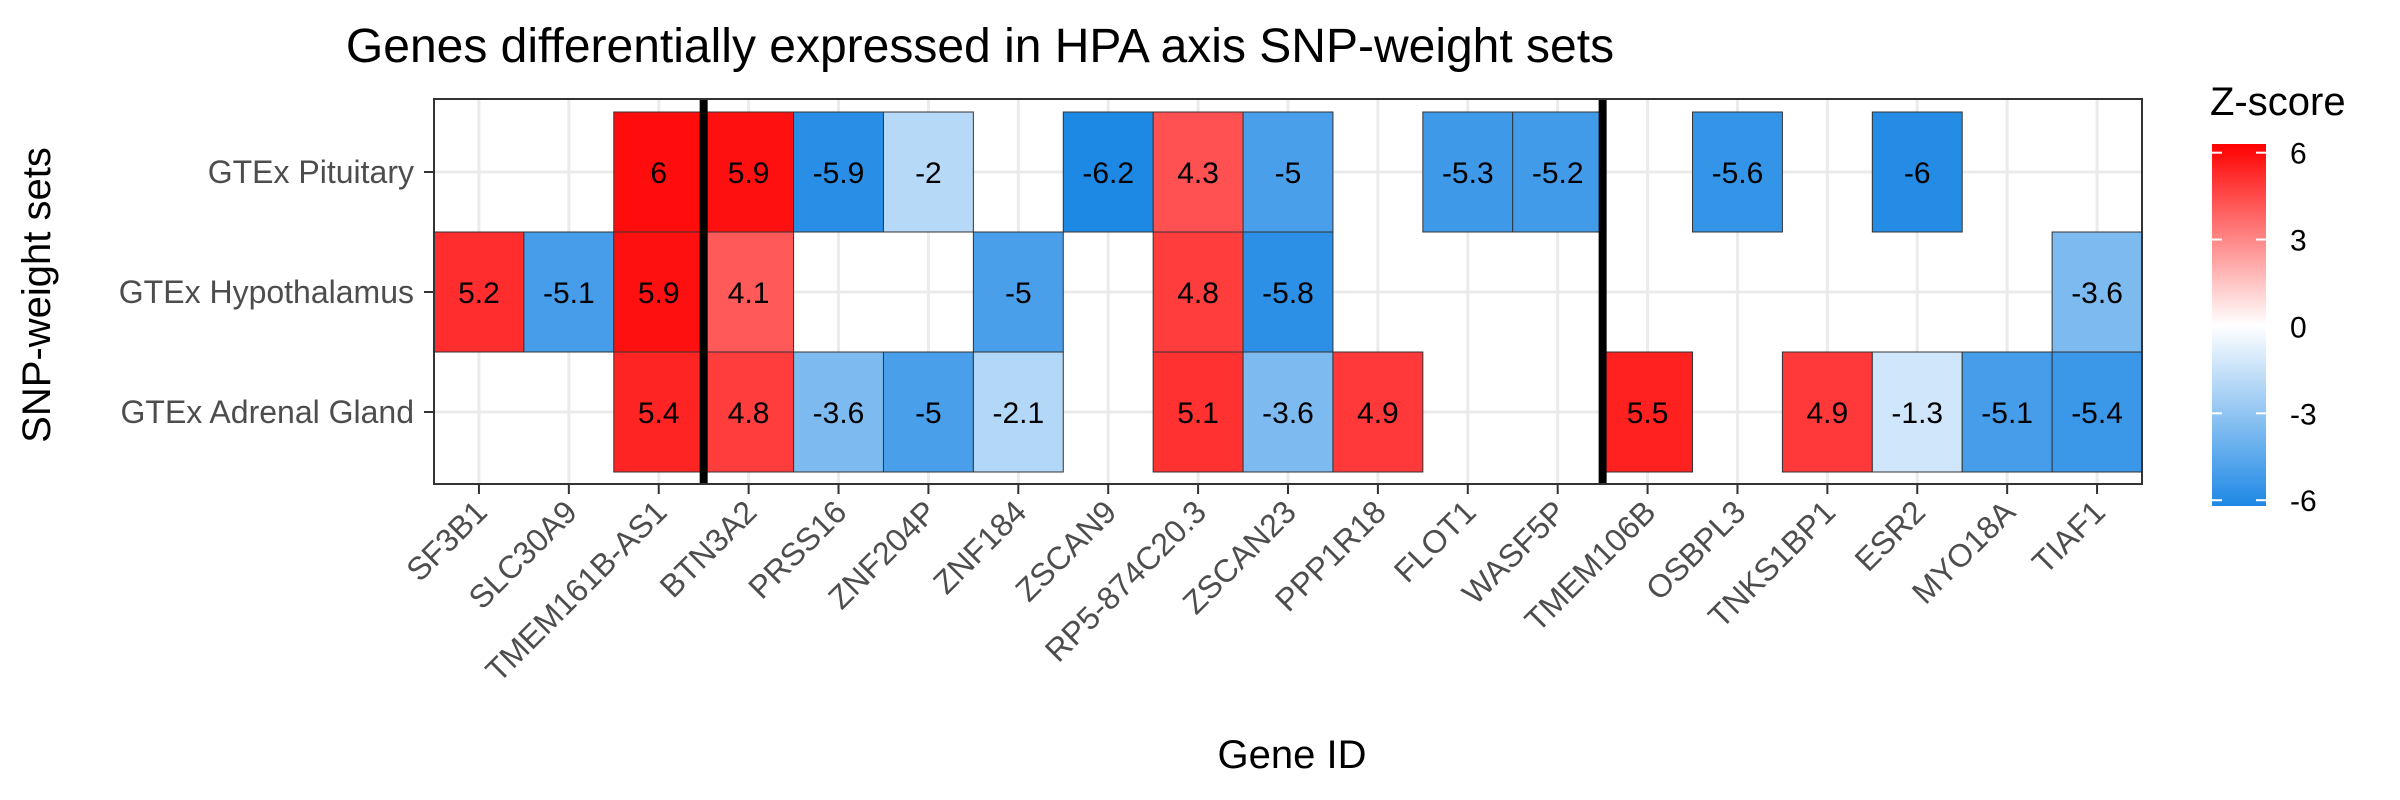 This screenshot has width=2400, height=800. I want to click on legend: Z-score 6 3 0 -3 -6, so click(2278, 299).